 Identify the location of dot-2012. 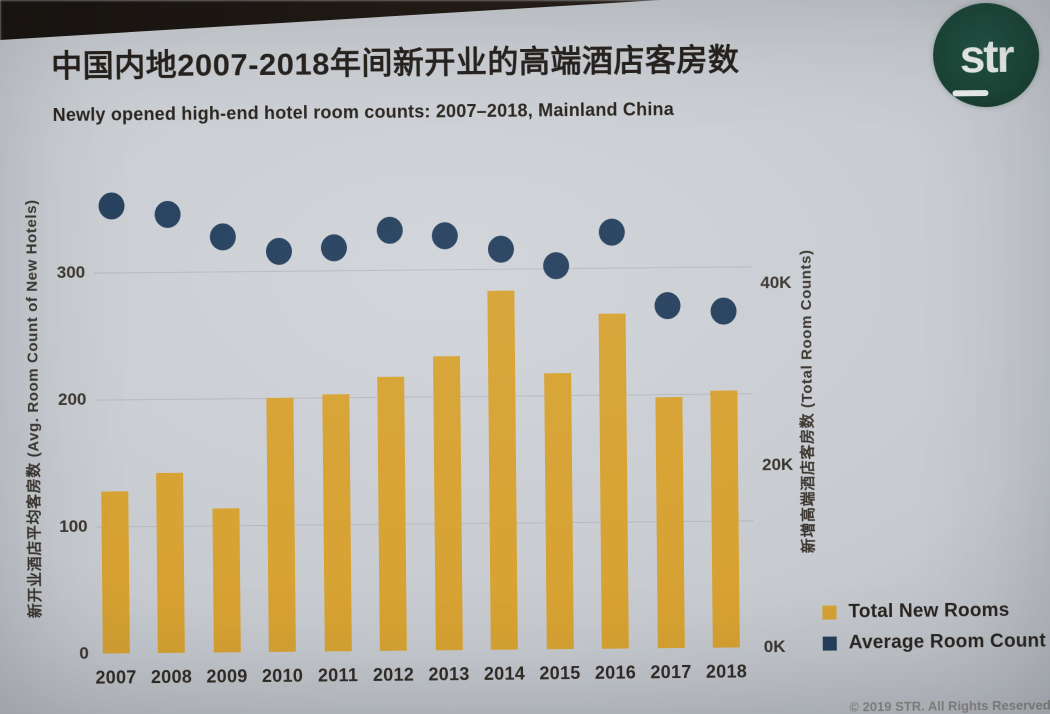
(389, 230).